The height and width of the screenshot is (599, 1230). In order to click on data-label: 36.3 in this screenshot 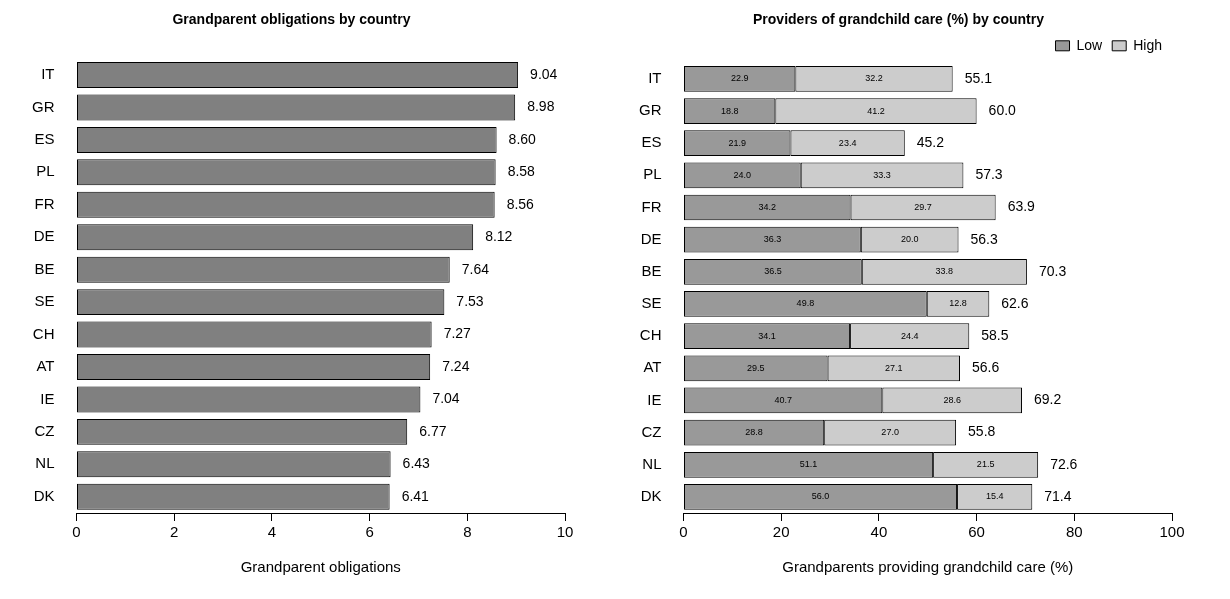, I will do `click(772, 239)`.